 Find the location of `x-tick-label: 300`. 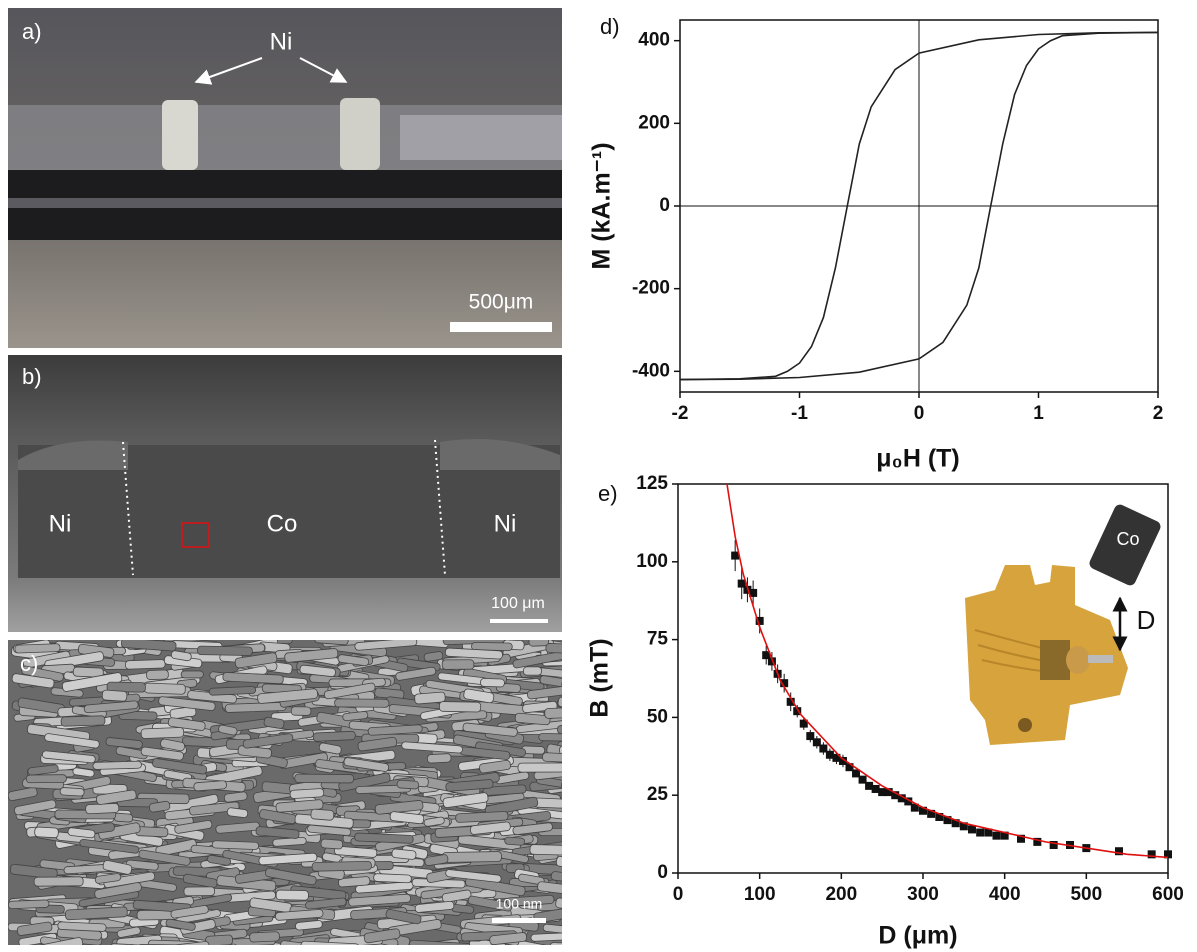

x-tick-label: 300 is located at coordinates (923, 894).